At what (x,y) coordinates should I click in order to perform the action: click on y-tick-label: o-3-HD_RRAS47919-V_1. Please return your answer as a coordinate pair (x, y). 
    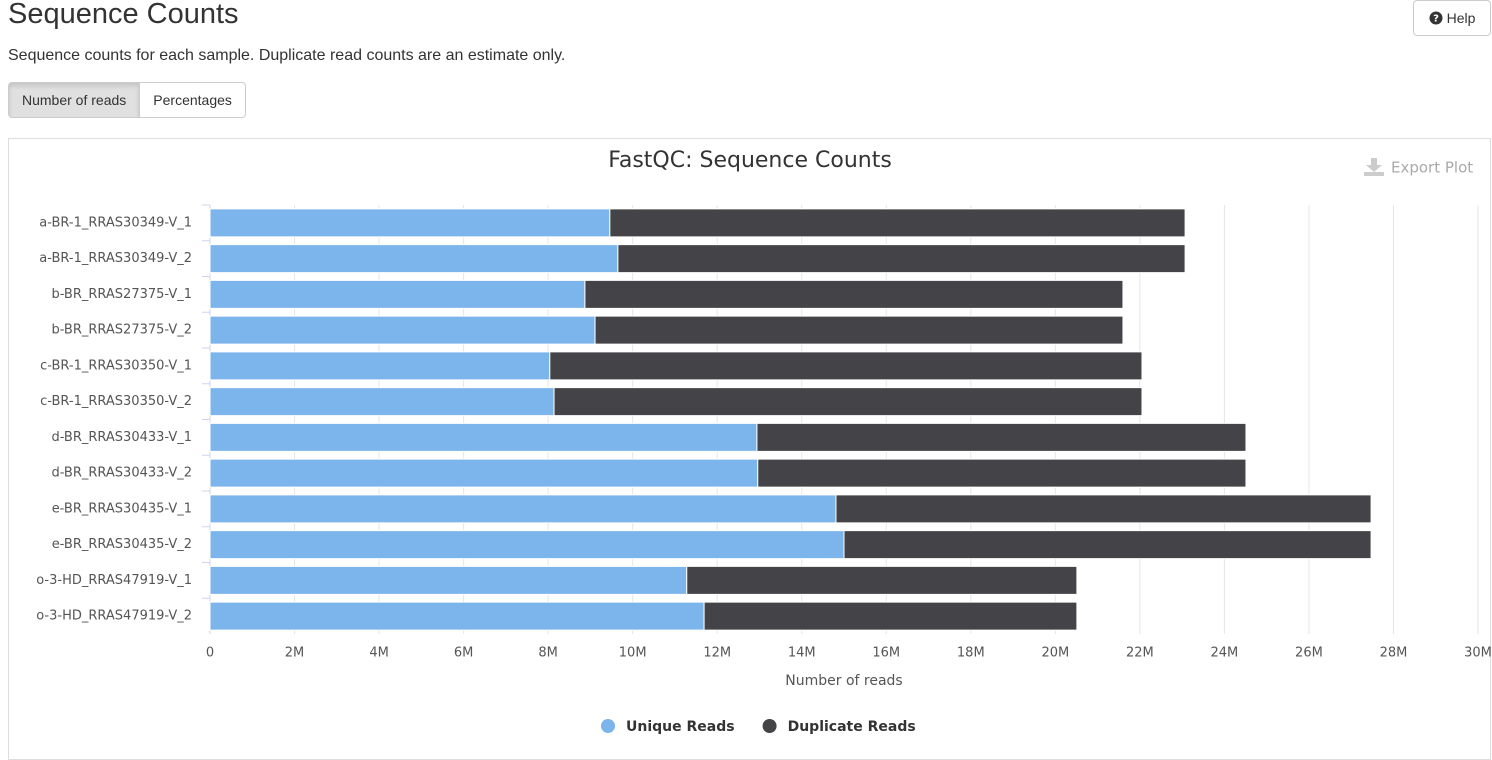
    Looking at the image, I should click on (114, 580).